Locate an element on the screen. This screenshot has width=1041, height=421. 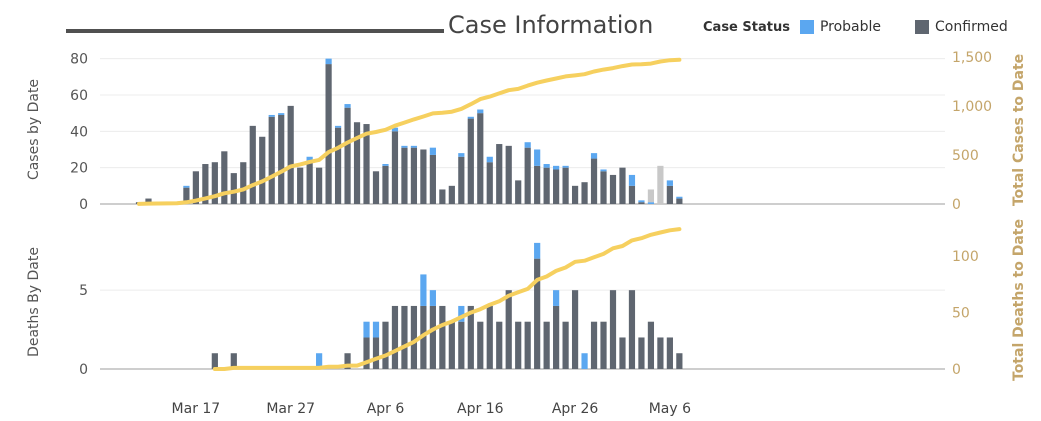
legend-item-confirmed: Confirmed is located at coordinates (961, 27).